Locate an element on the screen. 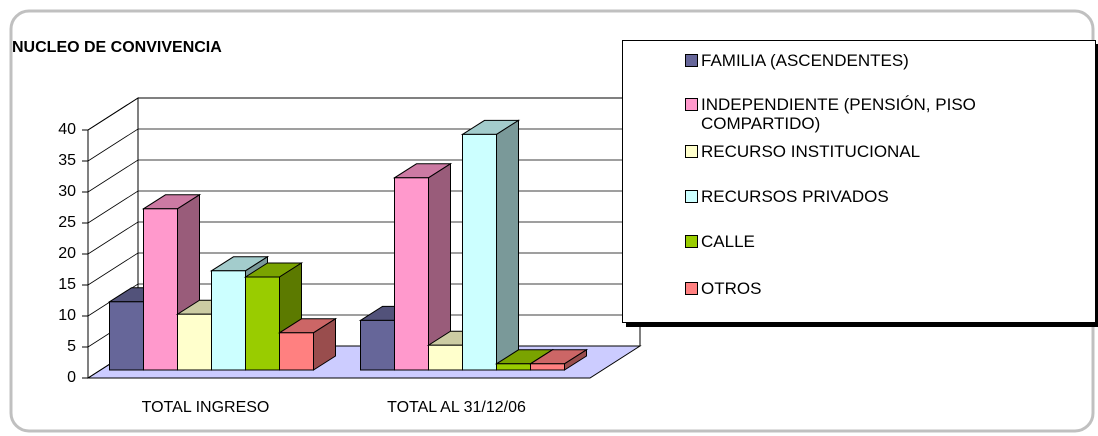 The width and height of the screenshot is (1098, 436). y-tick-label: 10 is located at coordinates (67, 315).